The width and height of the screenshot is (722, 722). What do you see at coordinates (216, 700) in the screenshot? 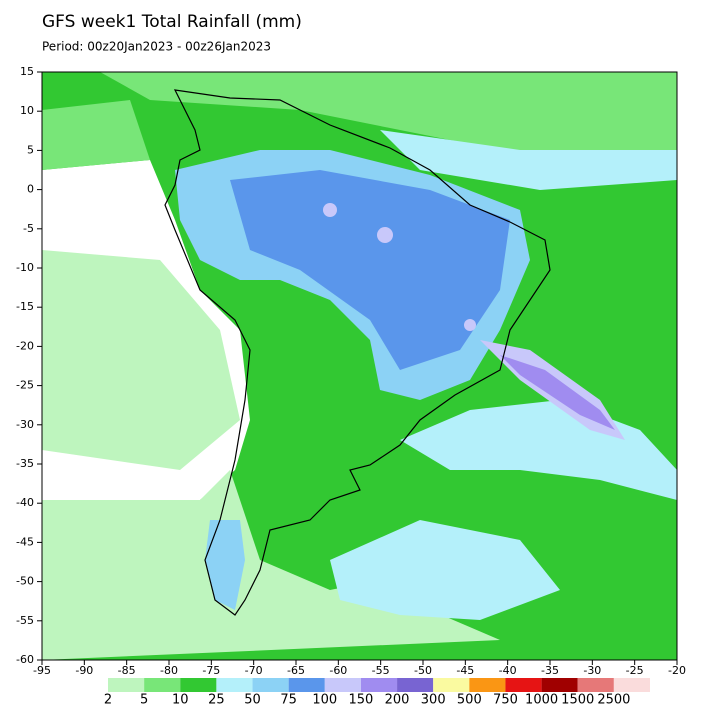
I see `colorbar-label: 25` at bounding box center [216, 700].